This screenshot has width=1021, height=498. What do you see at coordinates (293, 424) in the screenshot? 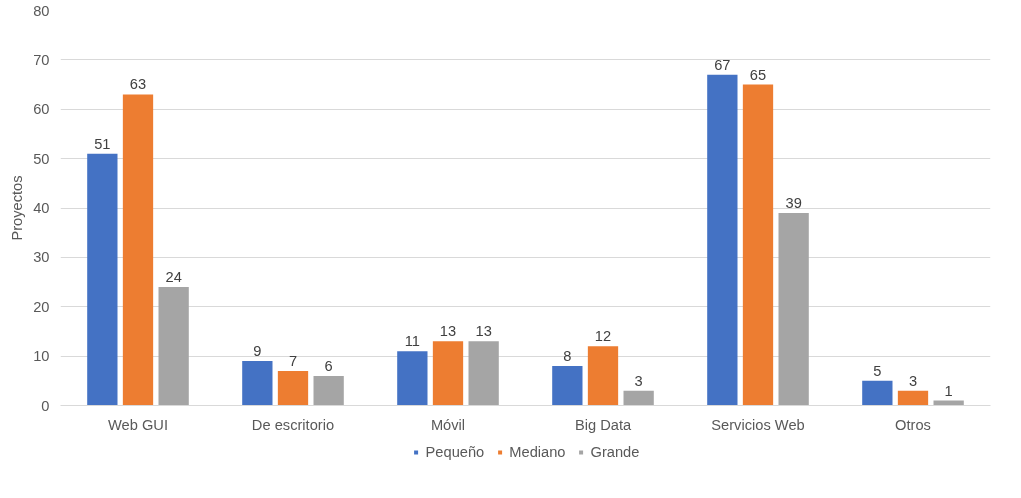
I see `x-tick-label: De escritorio` at bounding box center [293, 424].